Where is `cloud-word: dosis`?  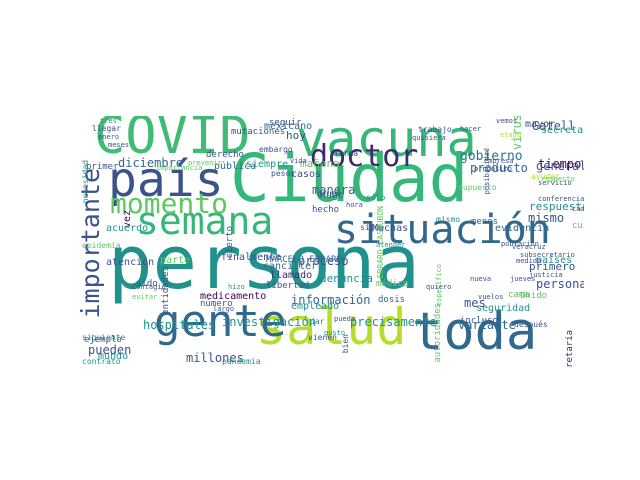 cloud-word: dosis is located at coordinates (392, 300).